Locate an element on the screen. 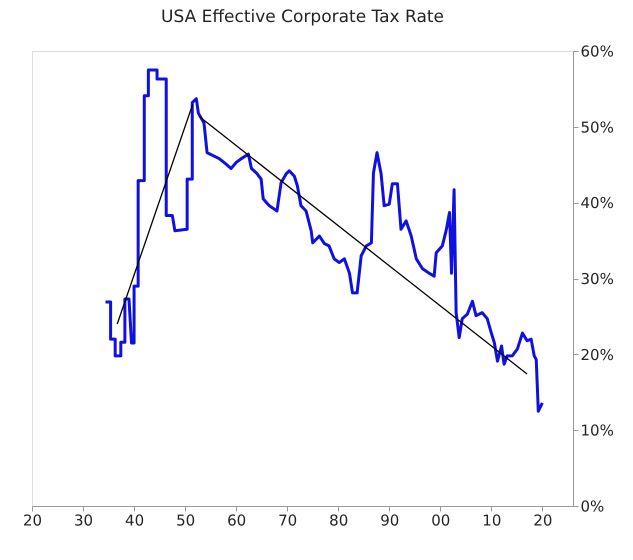 This screenshot has height=560, width=633. y-tick-label: 30% is located at coordinates (597, 279).